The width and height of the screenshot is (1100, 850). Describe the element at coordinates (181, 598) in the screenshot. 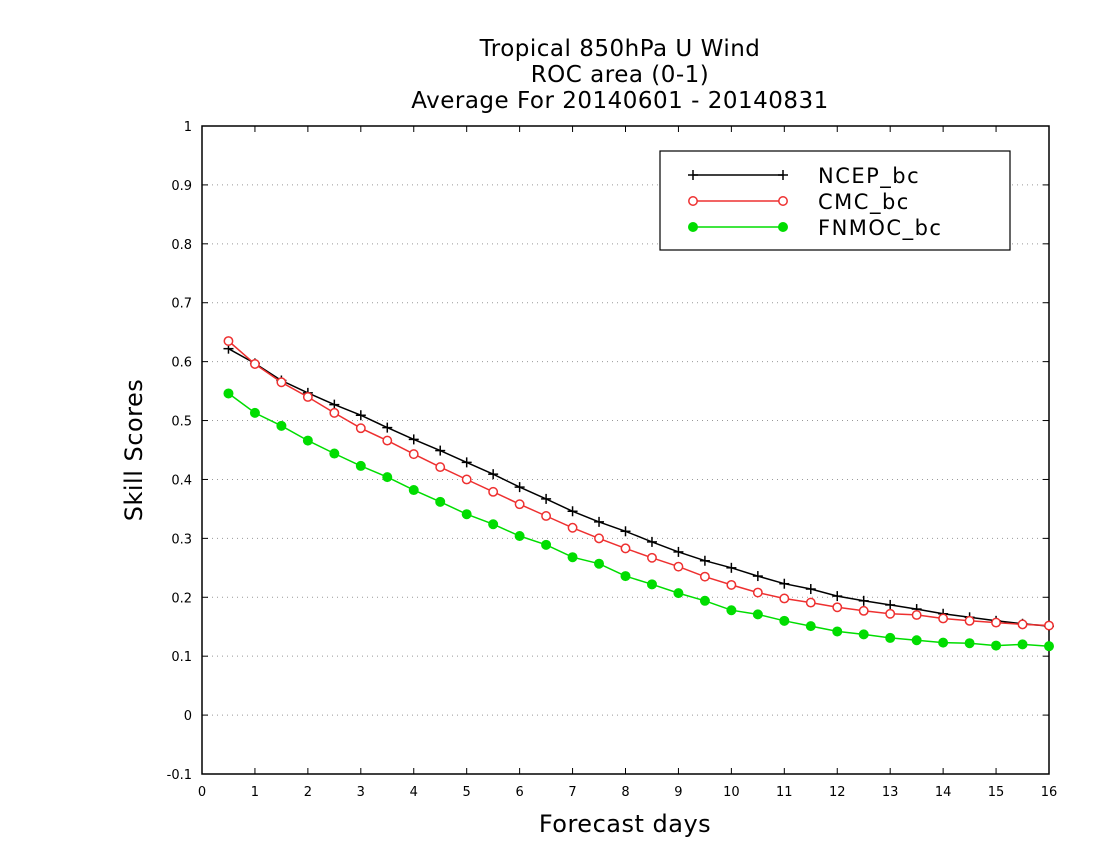

I see `y-tick-label: 0.2` at that location.